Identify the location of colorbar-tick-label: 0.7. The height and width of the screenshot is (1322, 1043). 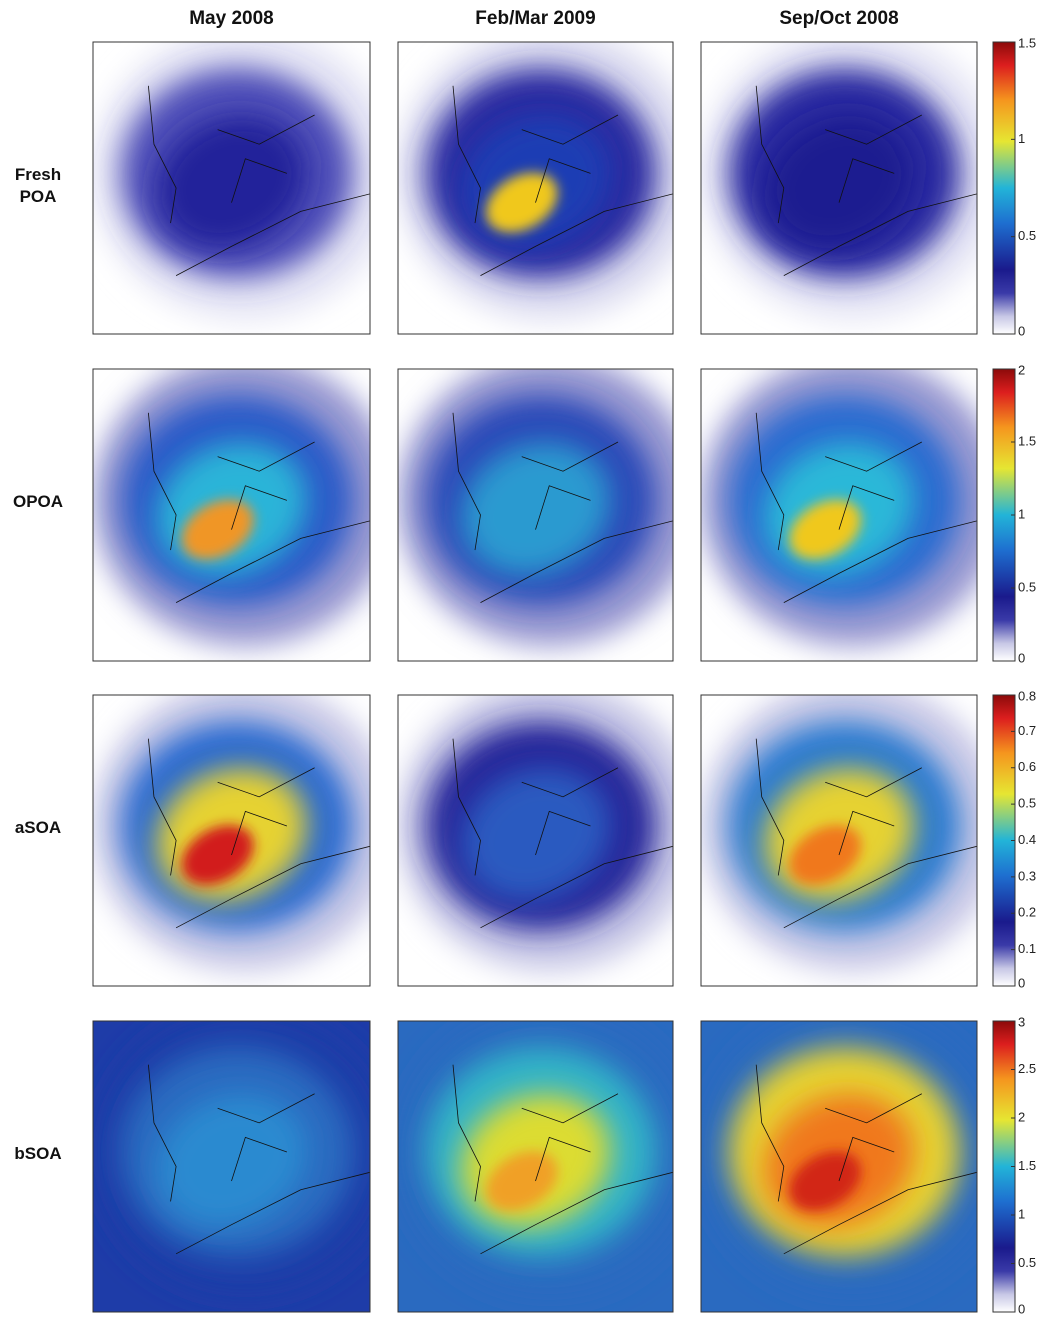
(1027, 730).